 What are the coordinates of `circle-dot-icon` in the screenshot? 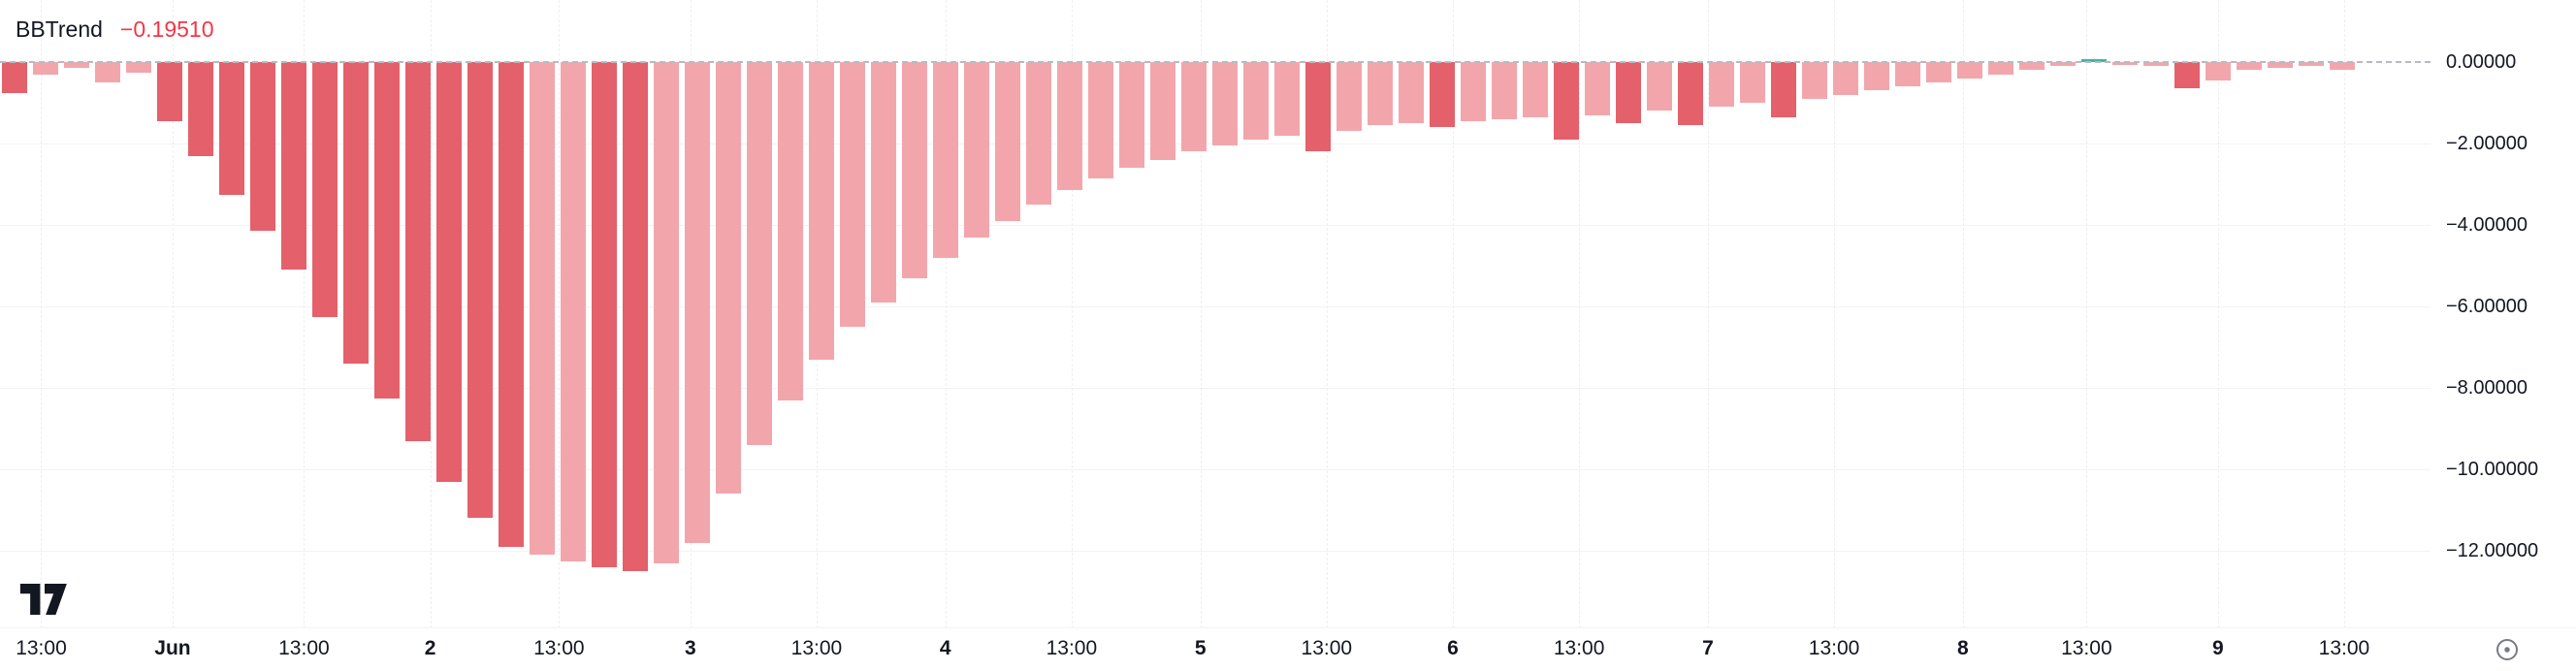 It's located at (2507, 649).